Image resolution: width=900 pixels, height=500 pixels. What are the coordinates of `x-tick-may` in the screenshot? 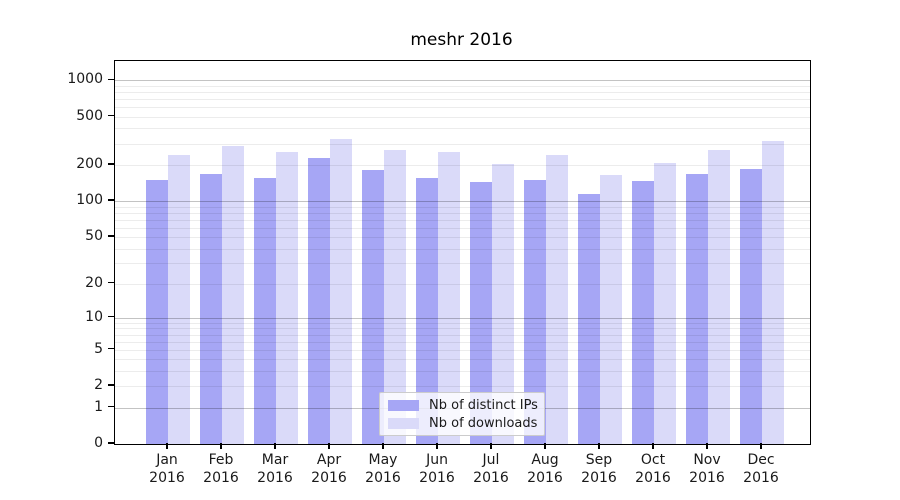 It's located at (383, 446).